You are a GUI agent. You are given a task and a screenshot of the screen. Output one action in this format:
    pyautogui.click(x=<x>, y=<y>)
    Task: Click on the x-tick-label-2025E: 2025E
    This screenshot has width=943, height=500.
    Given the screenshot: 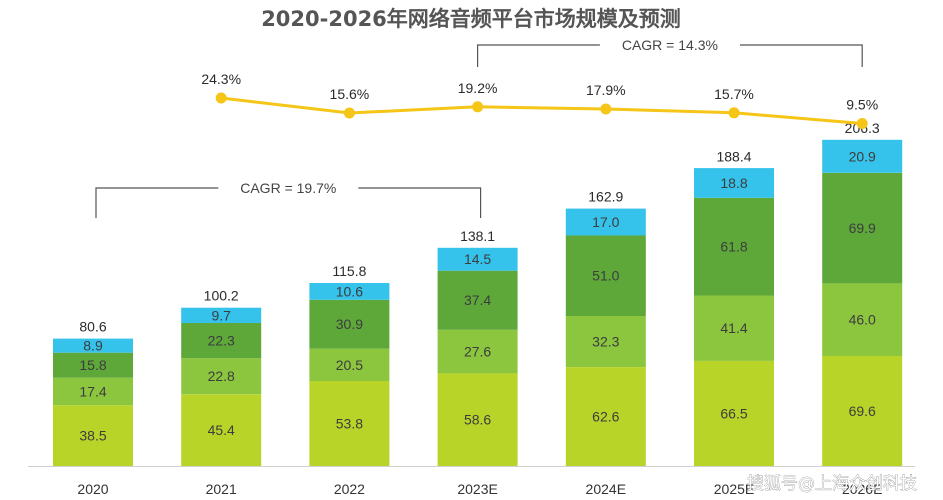 What is the action you would take?
    pyautogui.click(x=734, y=489)
    